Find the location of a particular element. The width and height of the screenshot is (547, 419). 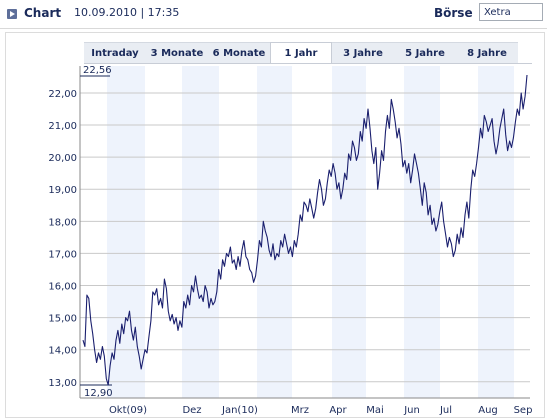

min-value-label: 12,90 is located at coordinates (98, 393).